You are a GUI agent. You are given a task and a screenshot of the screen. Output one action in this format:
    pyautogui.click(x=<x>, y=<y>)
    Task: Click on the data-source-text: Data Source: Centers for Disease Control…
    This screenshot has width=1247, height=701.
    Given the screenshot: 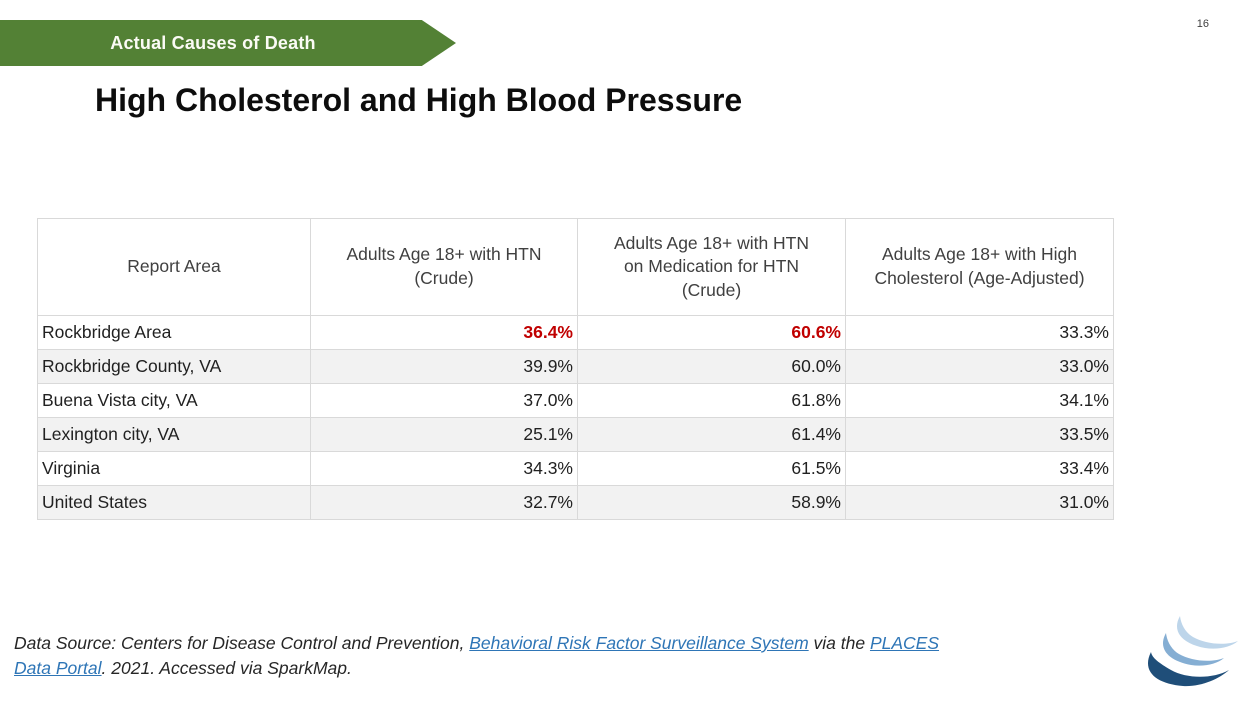 What is the action you would take?
    pyautogui.click(x=242, y=643)
    